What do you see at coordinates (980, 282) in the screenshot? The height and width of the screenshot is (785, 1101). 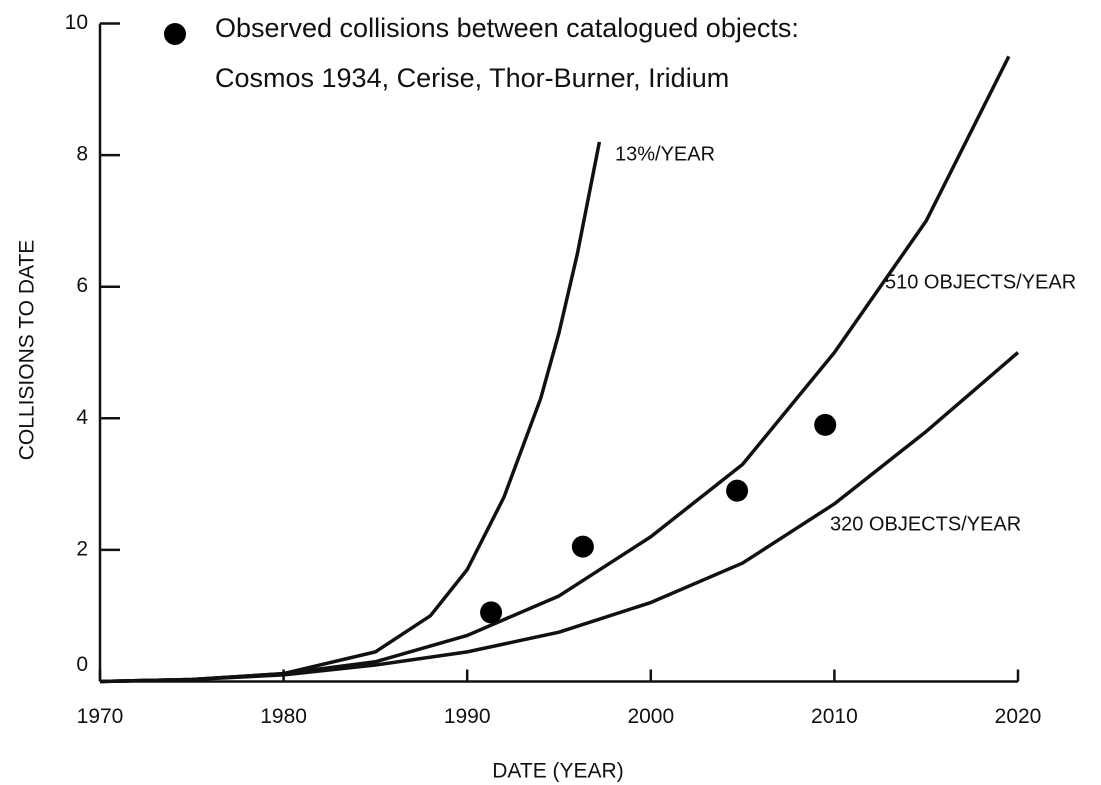 I see `series-label: 510 OBJECTS/YEAR` at bounding box center [980, 282].